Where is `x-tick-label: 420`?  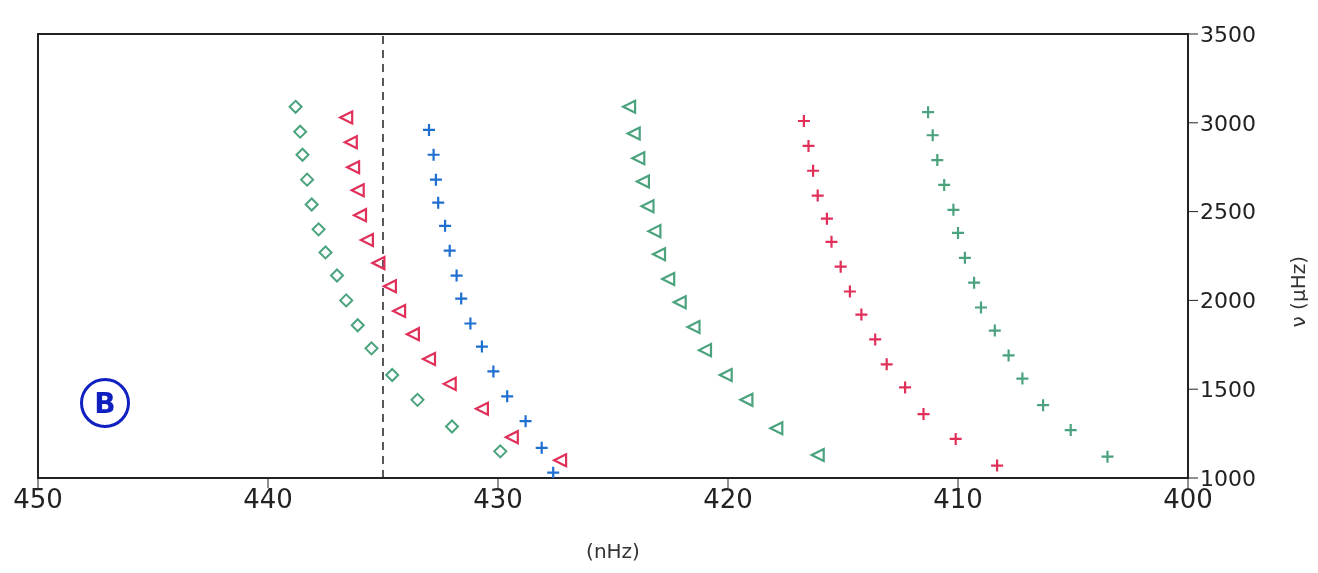 x-tick-label: 420 is located at coordinates (728, 499).